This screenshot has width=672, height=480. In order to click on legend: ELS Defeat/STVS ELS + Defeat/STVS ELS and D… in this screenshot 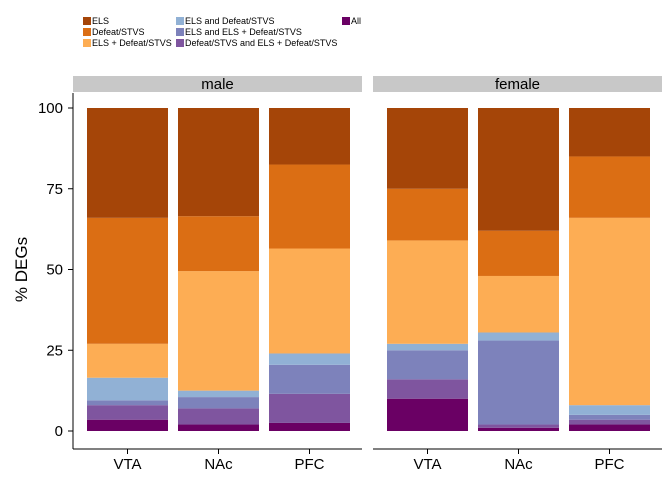, I will do `click(233, 34)`.